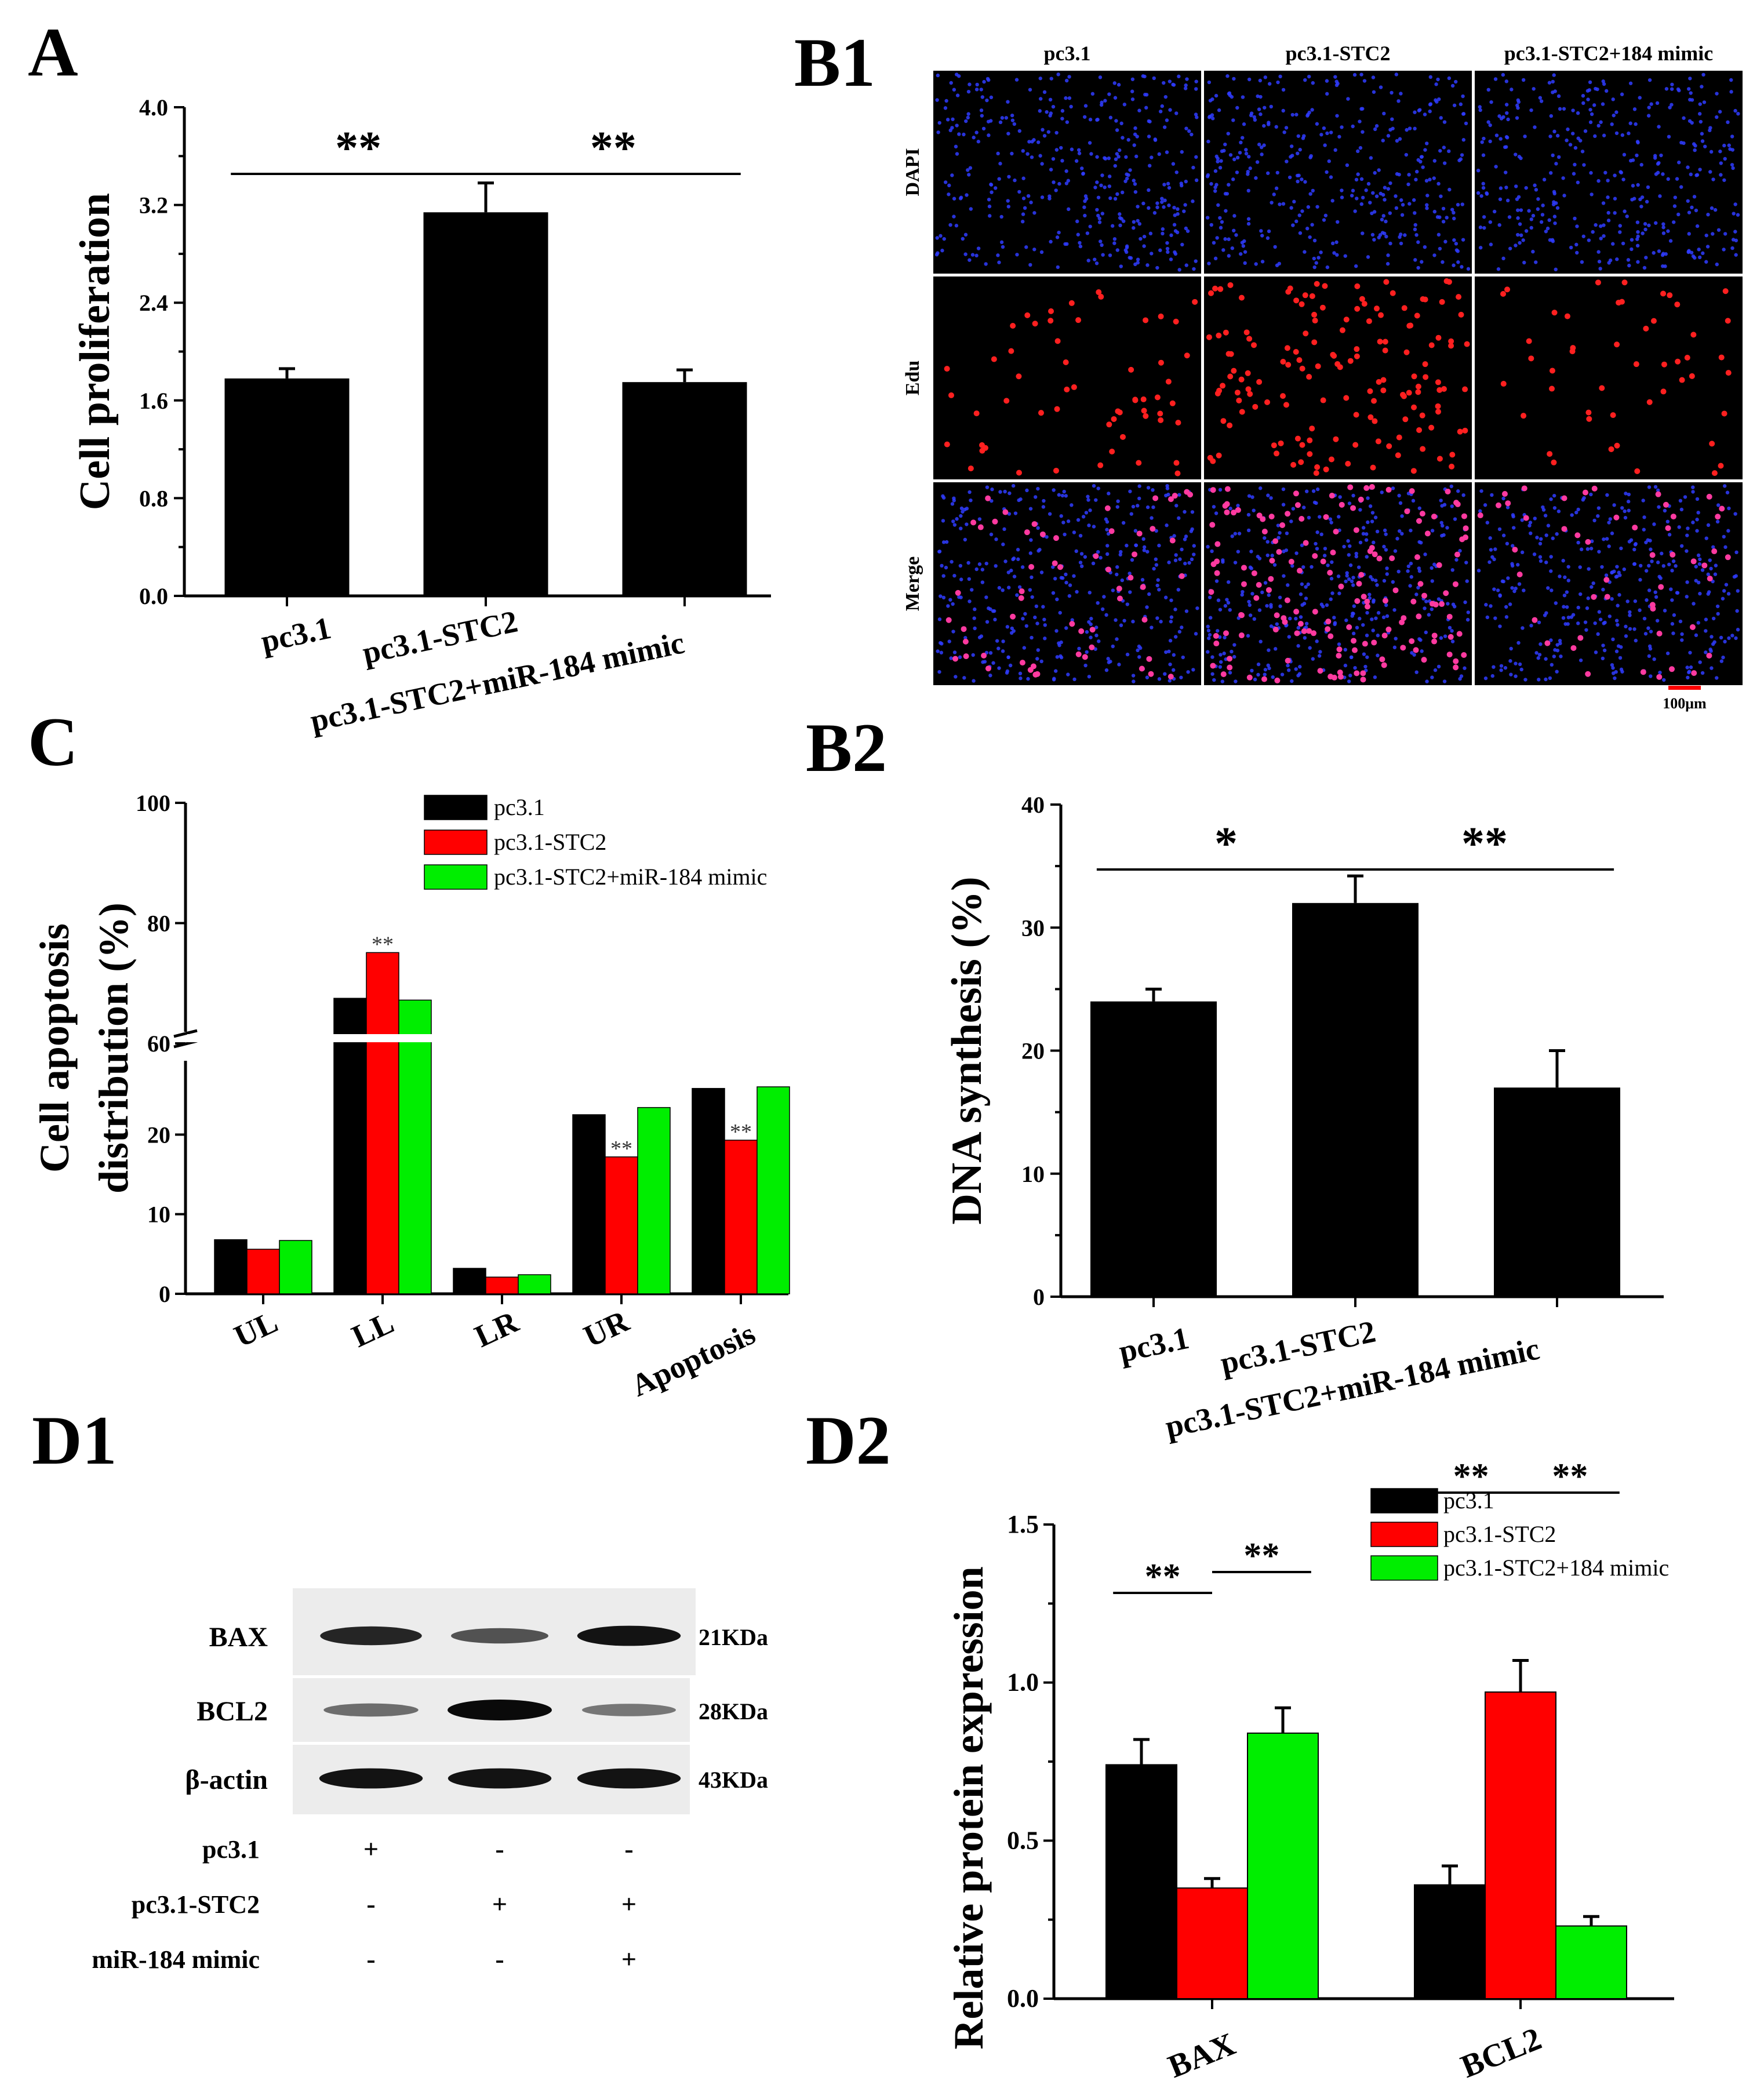 This screenshot has width=1764, height=2092. I want to click on protein-band, so click(629, 1710).